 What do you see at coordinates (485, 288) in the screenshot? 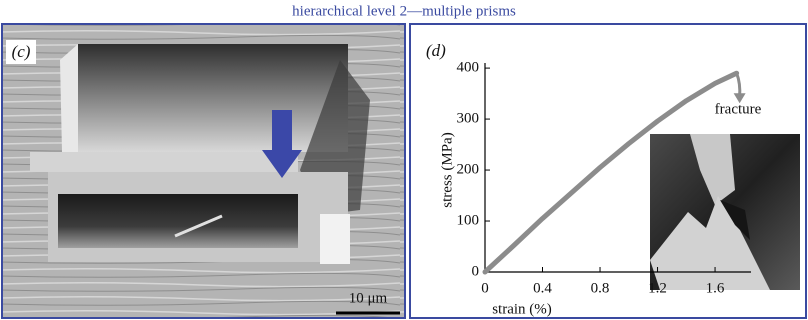
I see `x-tick-label: 0` at bounding box center [485, 288].